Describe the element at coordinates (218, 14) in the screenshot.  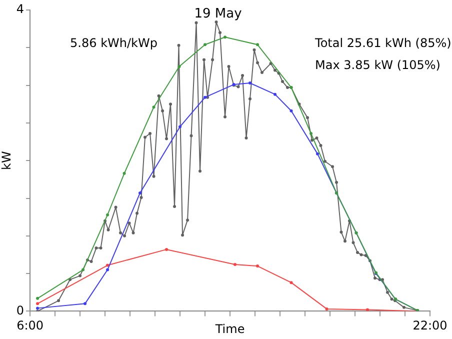
I see `chart-title: 19 May` at that location.